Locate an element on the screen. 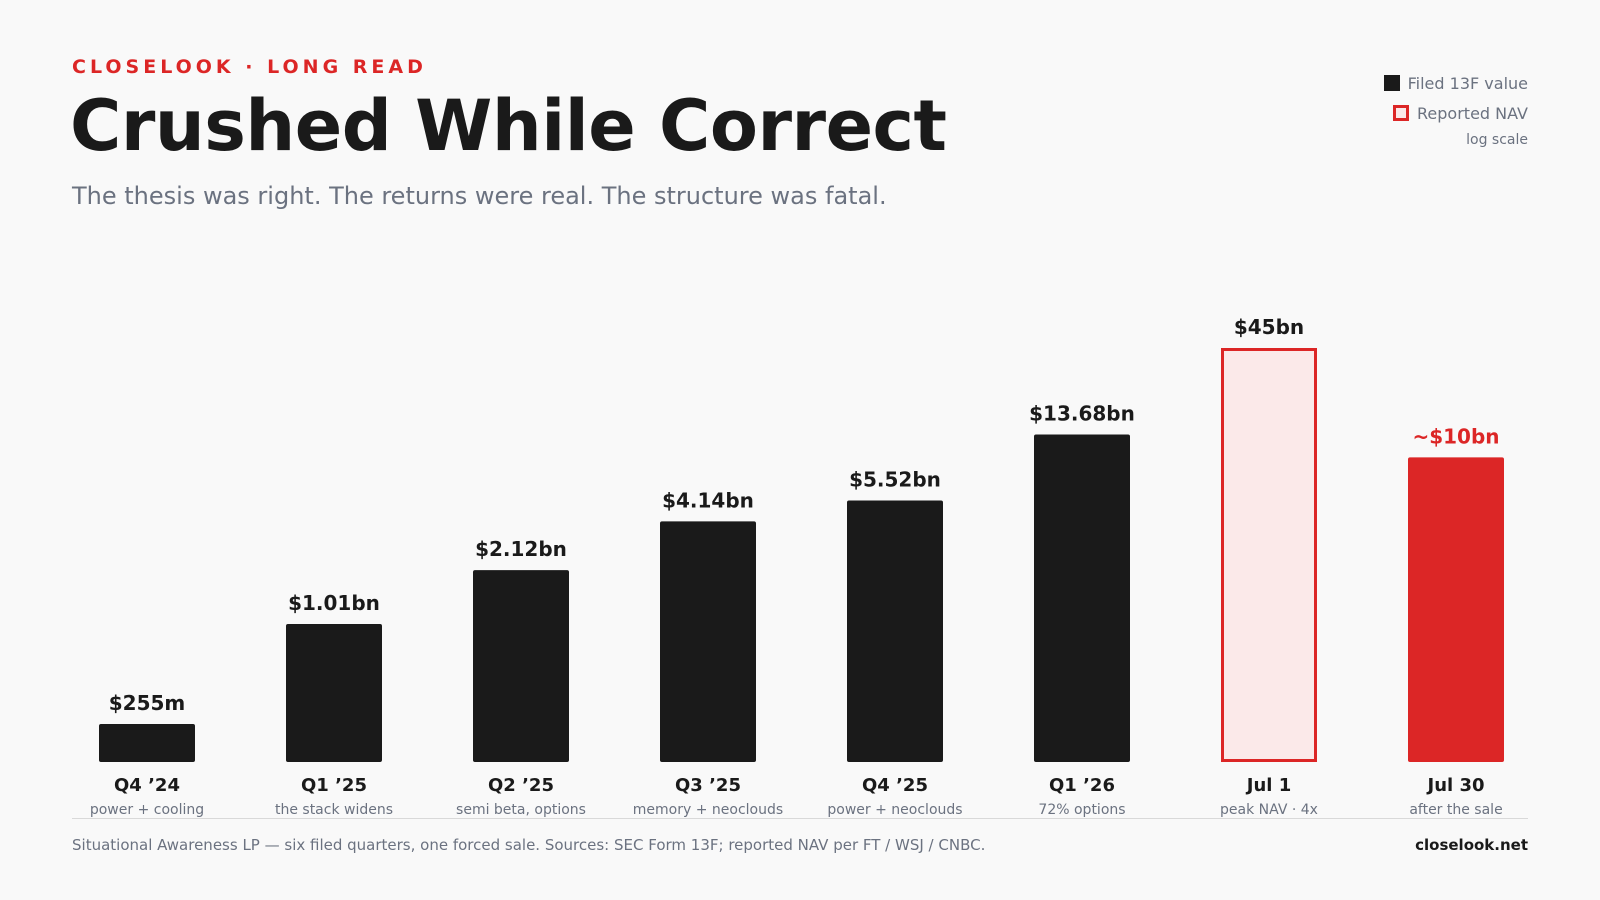  category-sublabel: semi beta, options is located at coordinates (521, 810).